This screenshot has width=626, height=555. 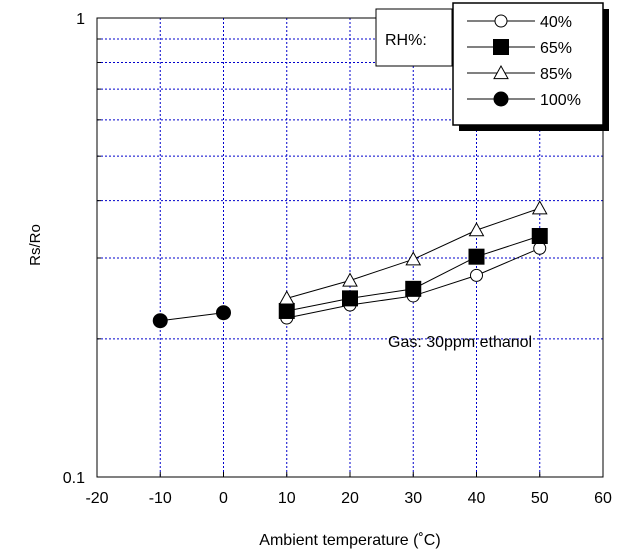 I want to click on series-100pct, so click(x=191, y=317).